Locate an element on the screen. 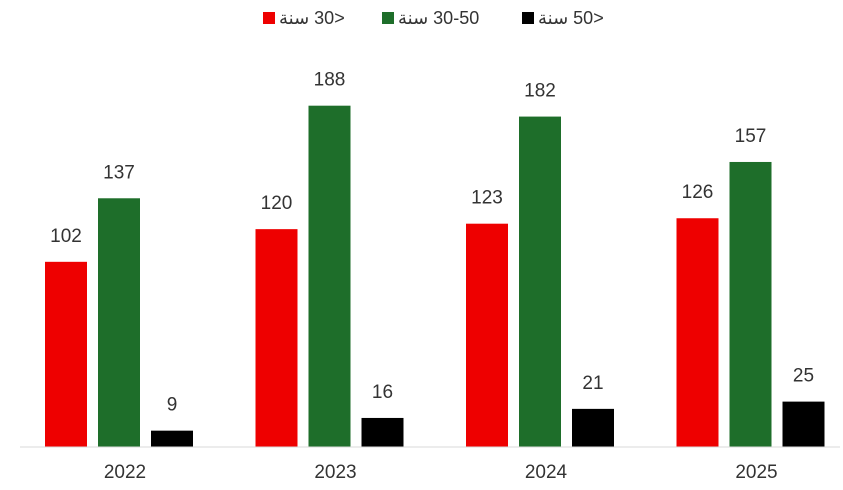  x-tick-label: 2025 is located at coordinates (756, 472).